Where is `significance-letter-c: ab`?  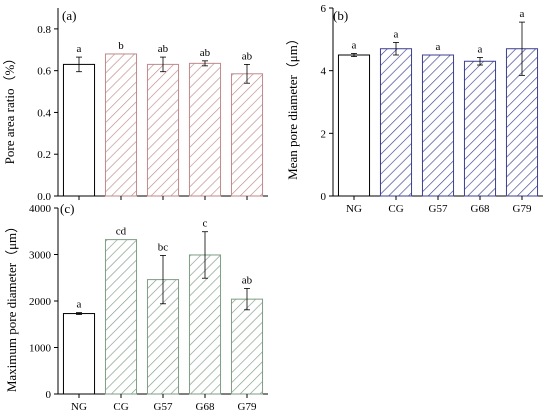
significance-letter-c: ab is located at coordinates (247, 280).